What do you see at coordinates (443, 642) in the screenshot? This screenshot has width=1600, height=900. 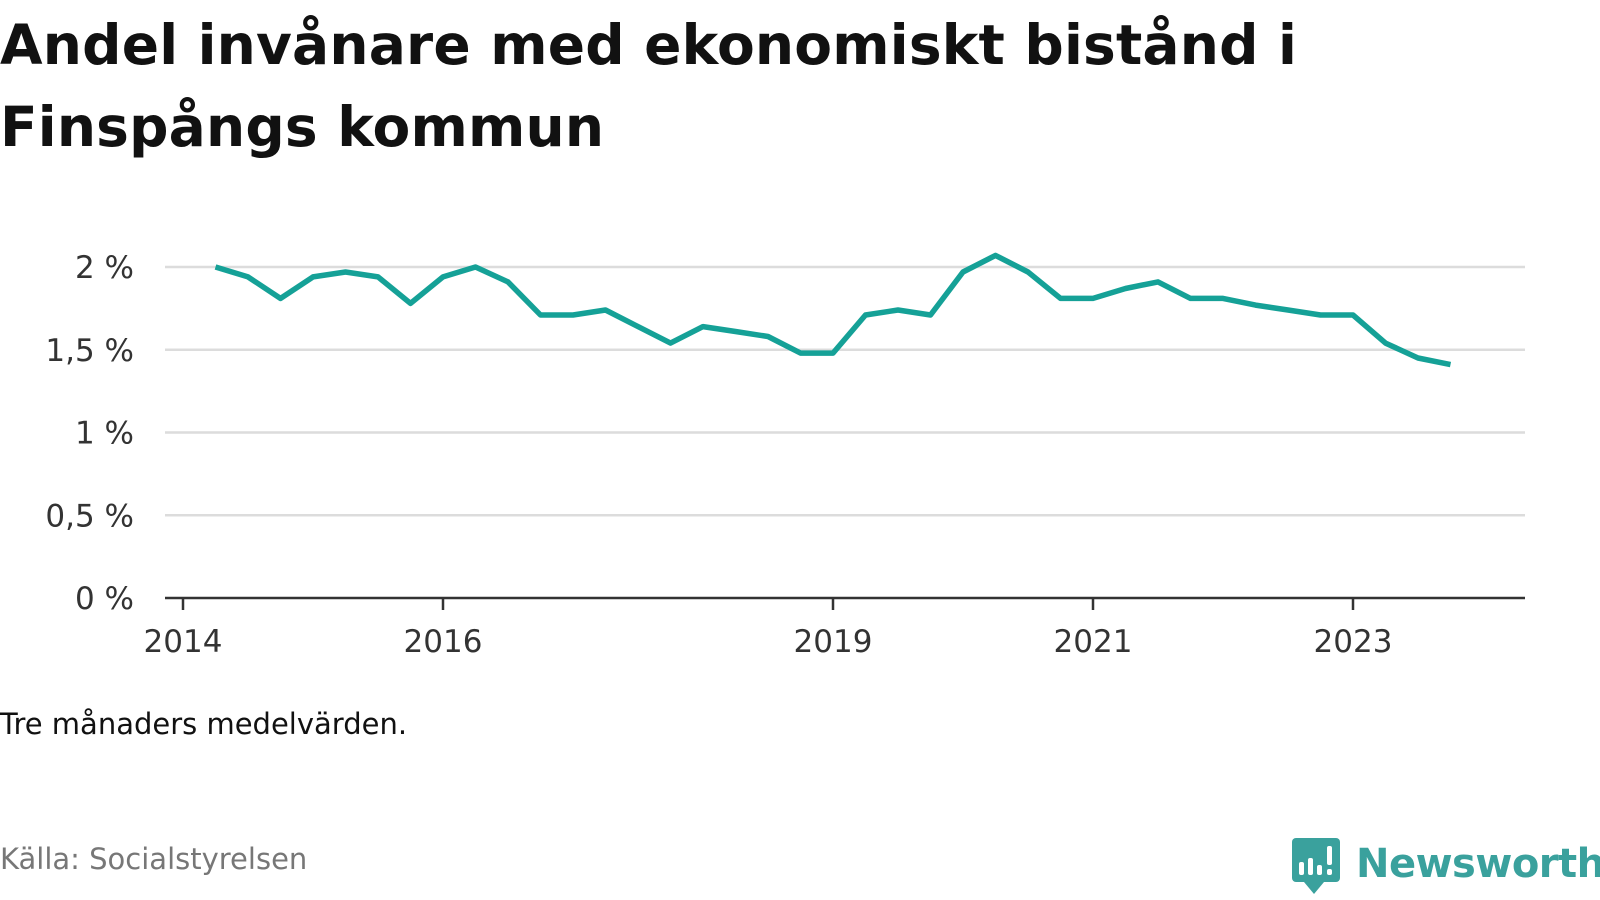 I see `x-tick-label: 2016` at bounding box center [443, 642].